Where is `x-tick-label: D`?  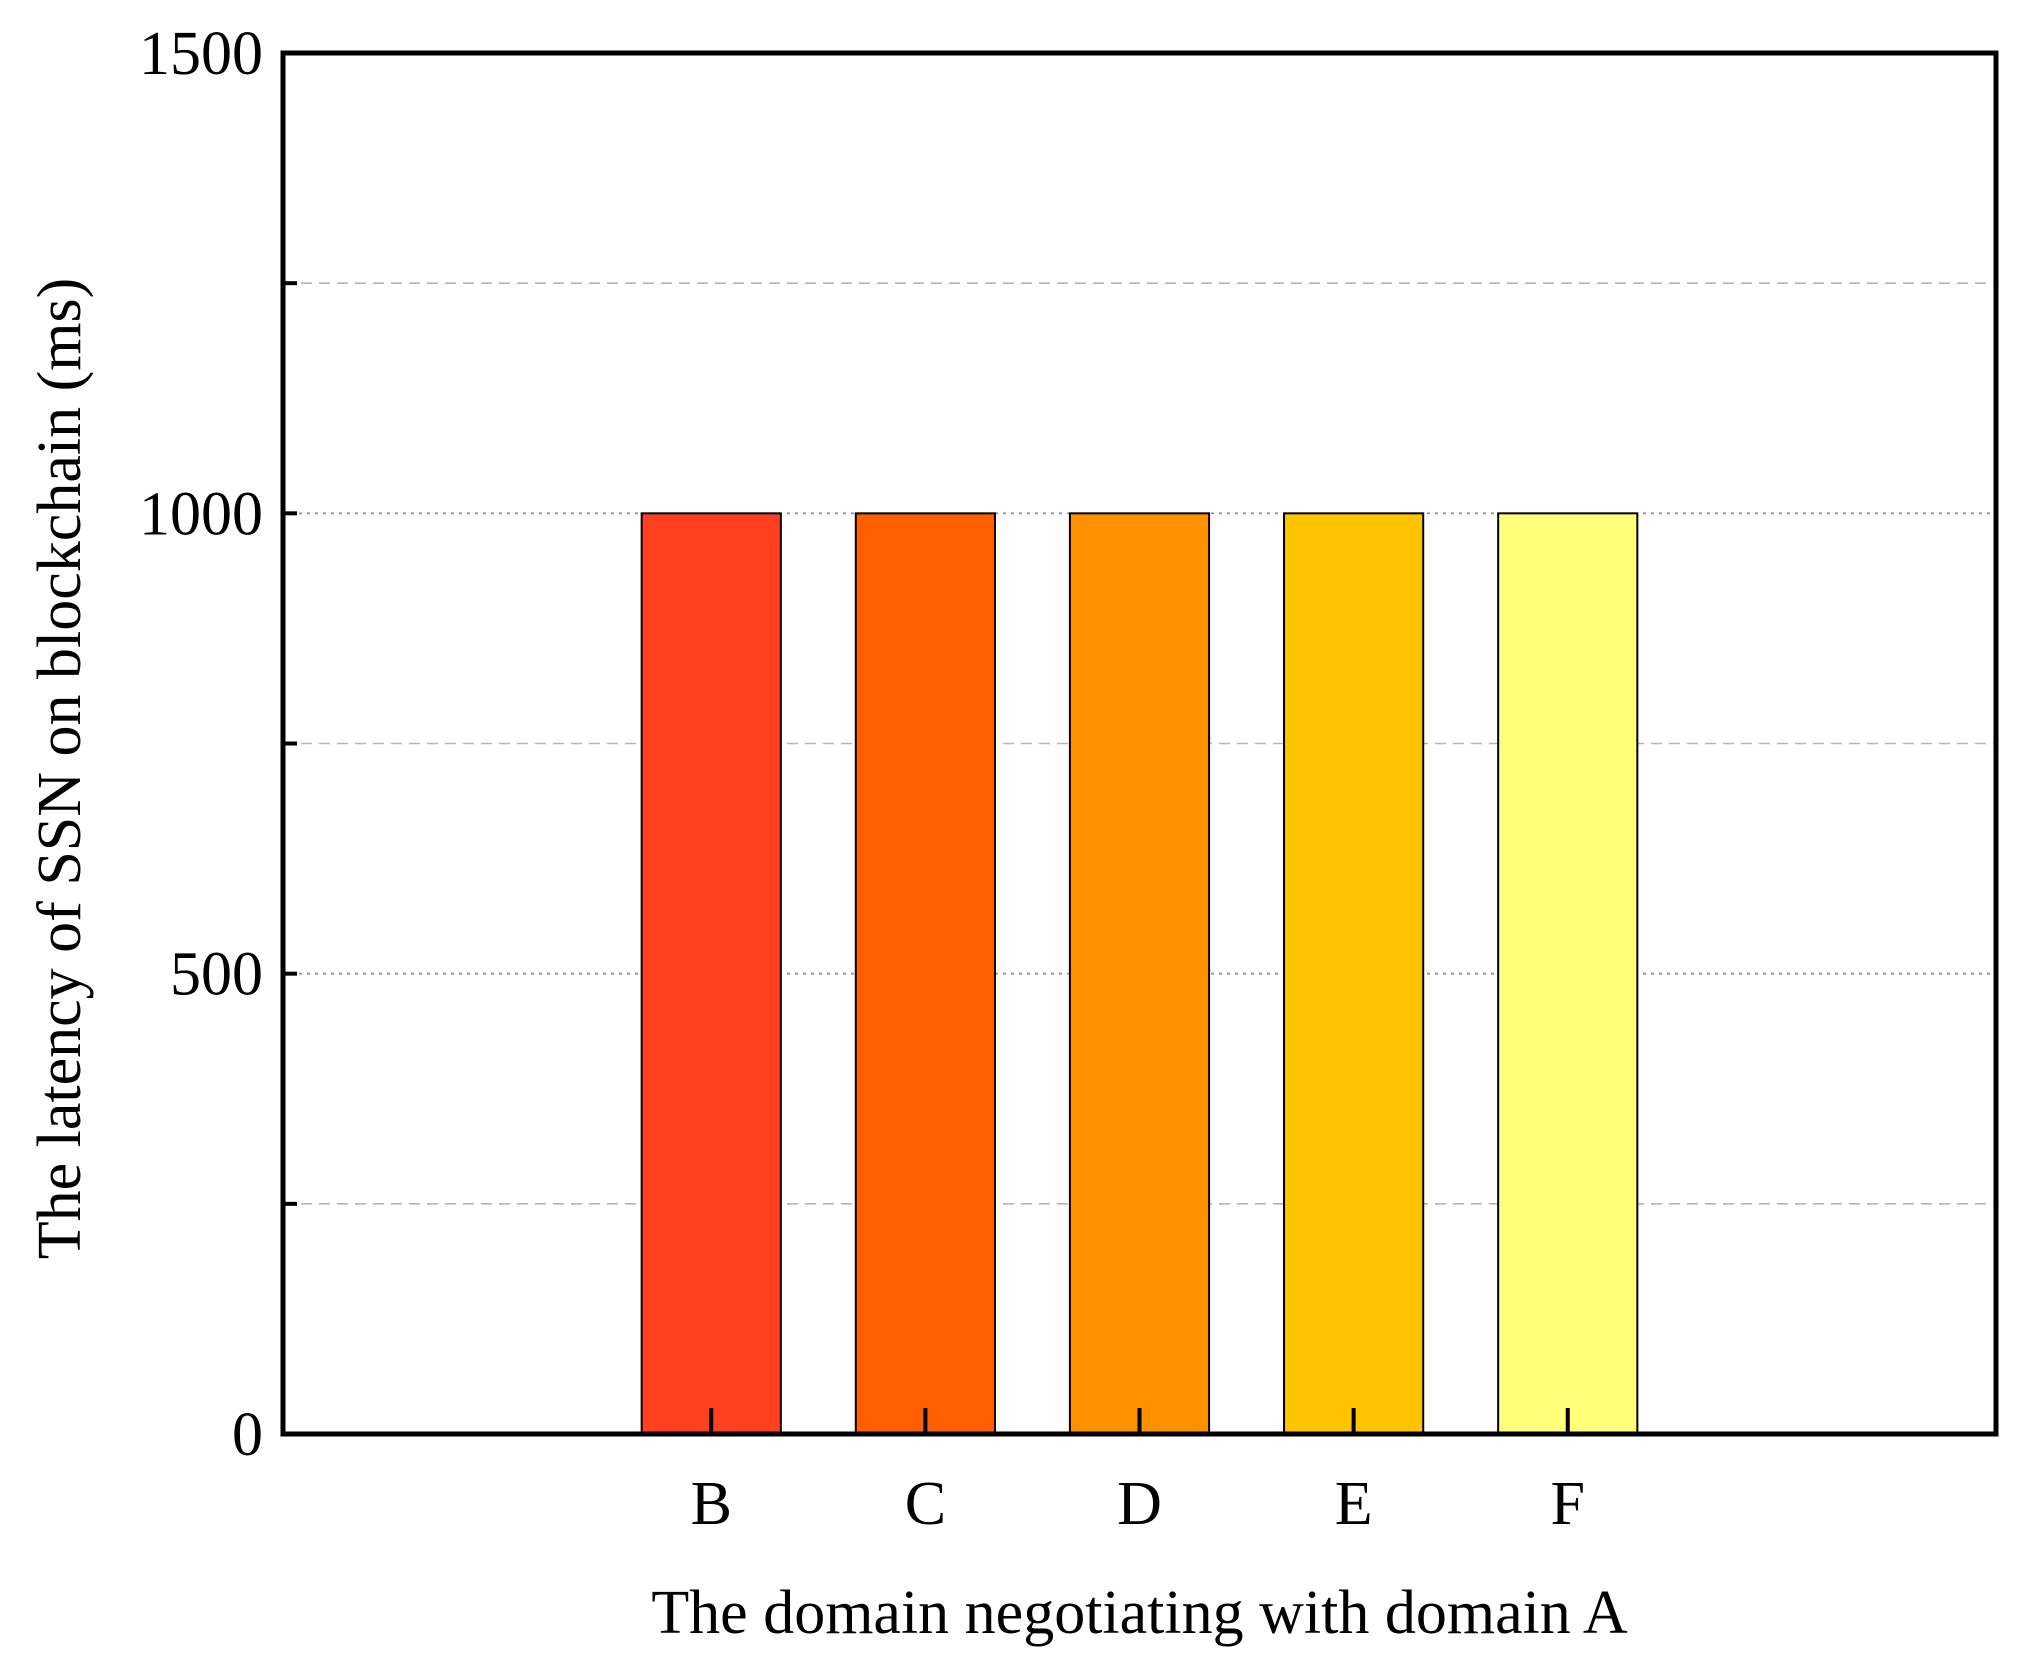
x-tick-label: D is located at coordinates (1139, 1504).